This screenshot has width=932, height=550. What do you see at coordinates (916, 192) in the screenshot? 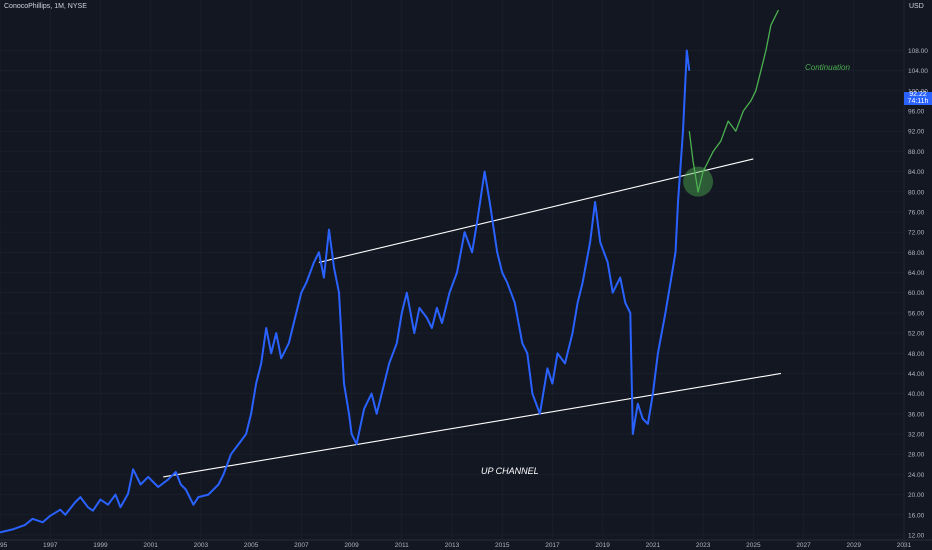
I see `y-tick-label: 80.00` at bounding box center [916, 192].